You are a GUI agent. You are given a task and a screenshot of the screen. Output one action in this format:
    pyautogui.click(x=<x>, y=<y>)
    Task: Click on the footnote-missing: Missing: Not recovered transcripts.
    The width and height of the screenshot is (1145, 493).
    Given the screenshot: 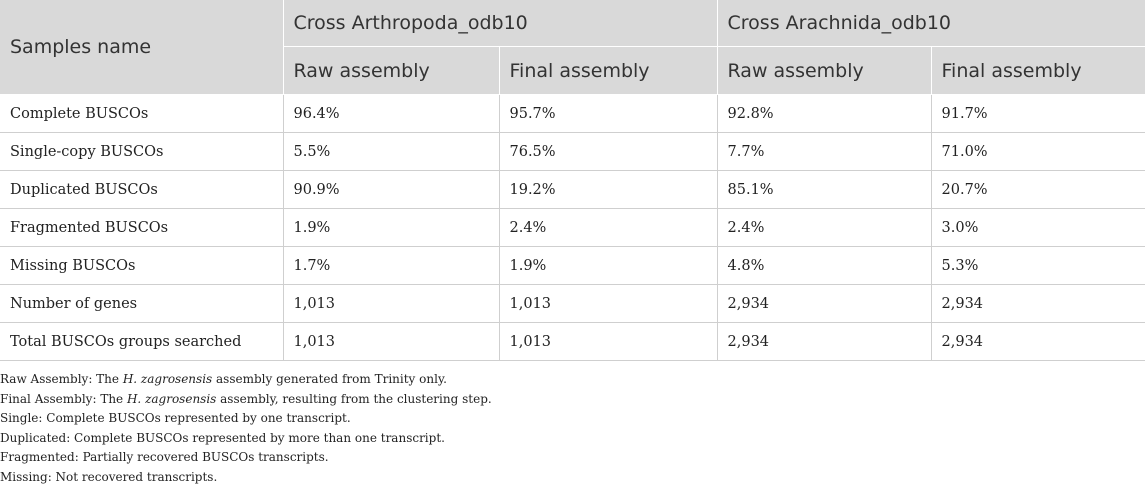 What is the action you would take?
    pyautogui.click(x=109, y=476)
    